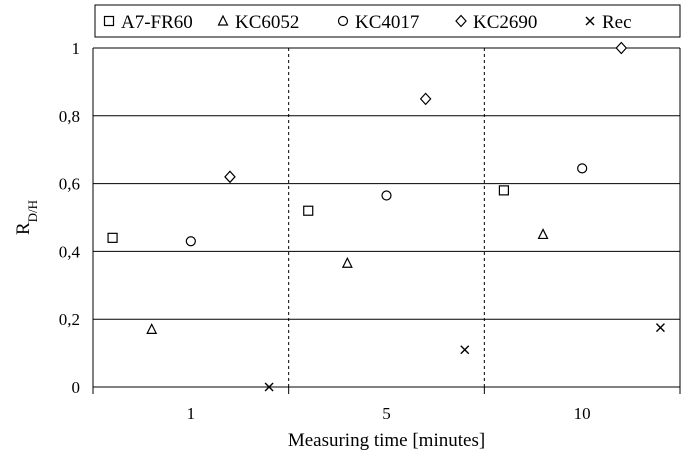  Describe the element at coordinates (76, 48) in the screenshot. I see `y-tick-label: 1` at that location.